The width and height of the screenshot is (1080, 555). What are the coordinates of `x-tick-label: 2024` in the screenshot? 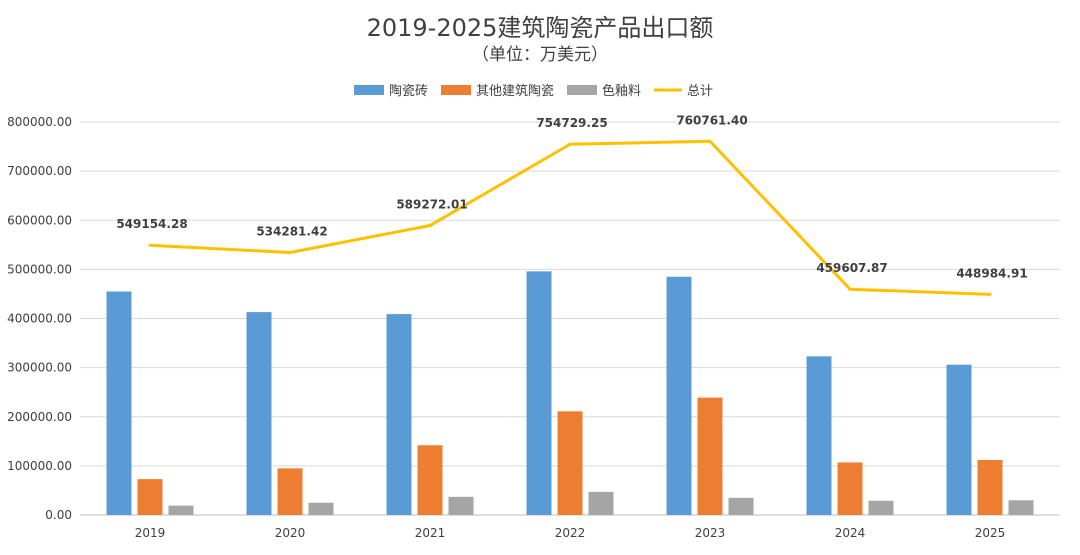 It's located at (850, 533).